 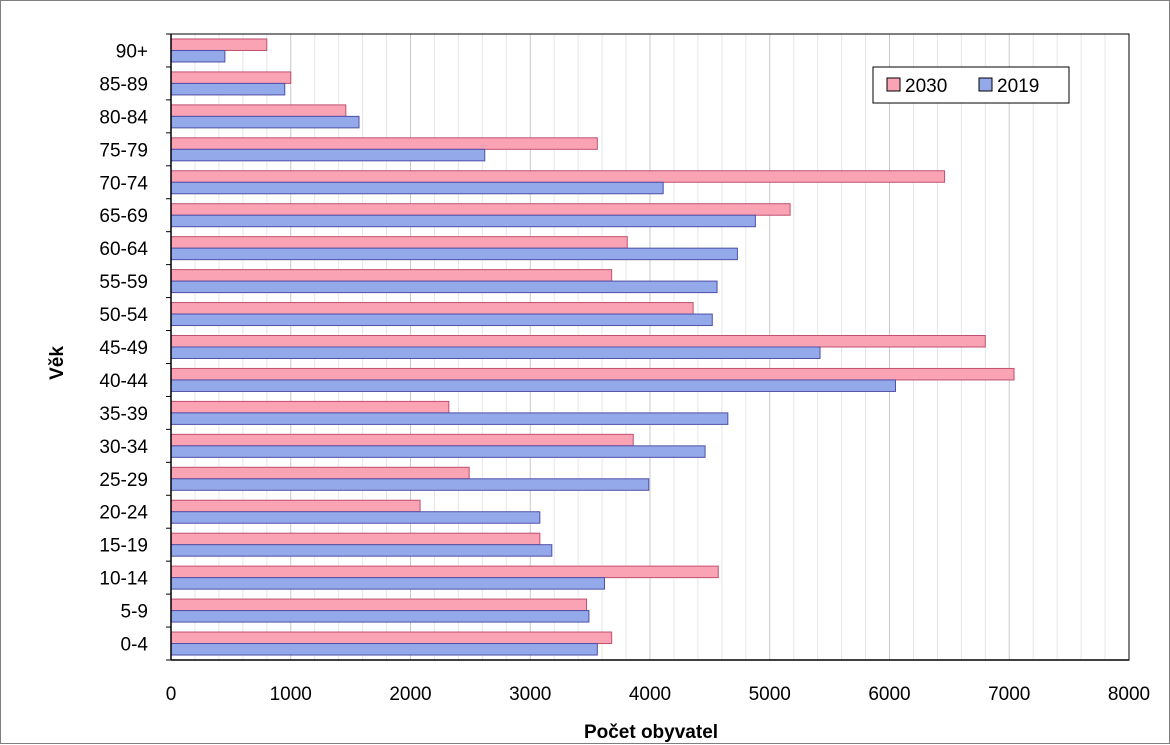 I want to click on x-axis-title: Počet obyvatel, so click(x=651, y=732).